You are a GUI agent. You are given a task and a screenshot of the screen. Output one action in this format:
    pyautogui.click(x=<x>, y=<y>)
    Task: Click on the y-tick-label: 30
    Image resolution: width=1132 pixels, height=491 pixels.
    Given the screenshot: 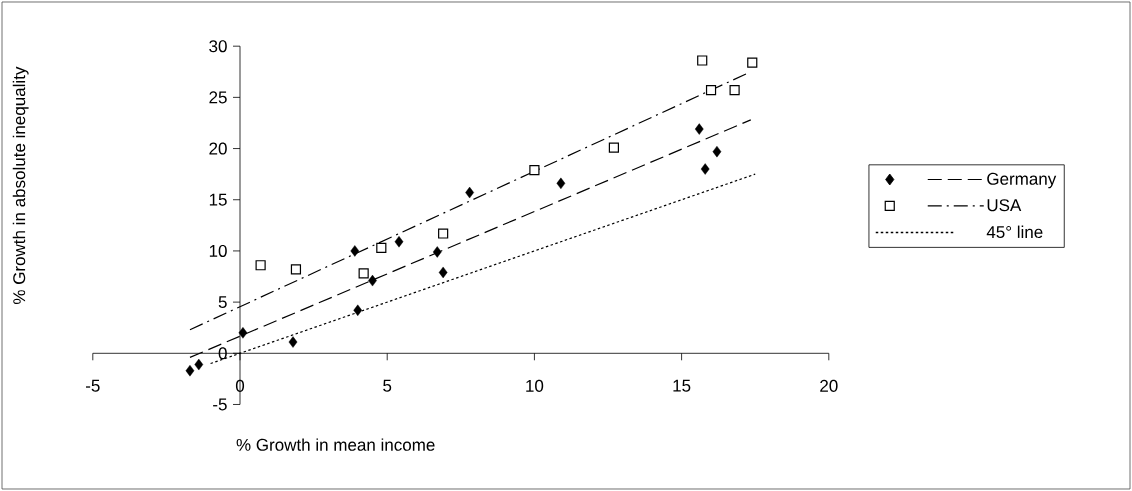 What is the action you would take?
    pyautogui.click(x=218, y=46)
    